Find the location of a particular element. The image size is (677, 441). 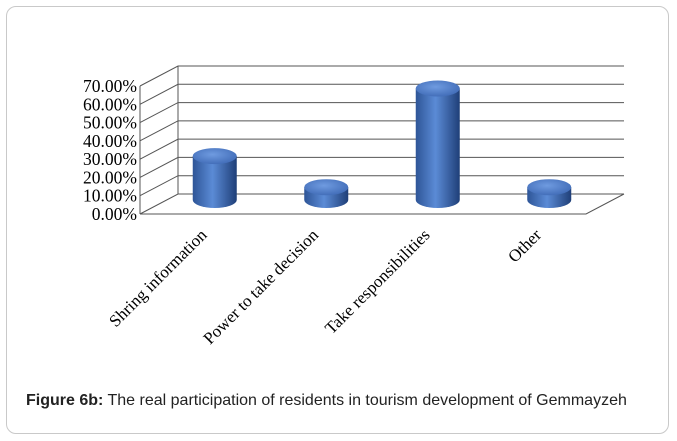

floor-edge is located at coordinates (382, 204).